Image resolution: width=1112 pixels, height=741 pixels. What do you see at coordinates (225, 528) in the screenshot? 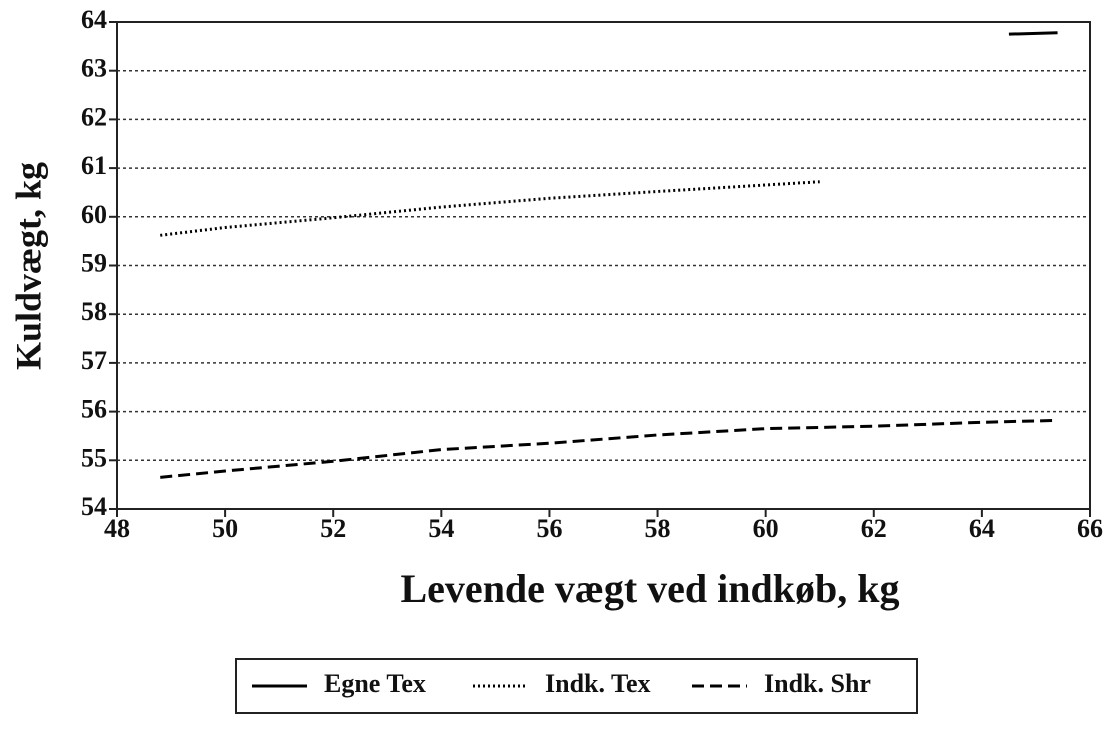
I see `x-tick-label: 50` at bounding box center [225, 528].